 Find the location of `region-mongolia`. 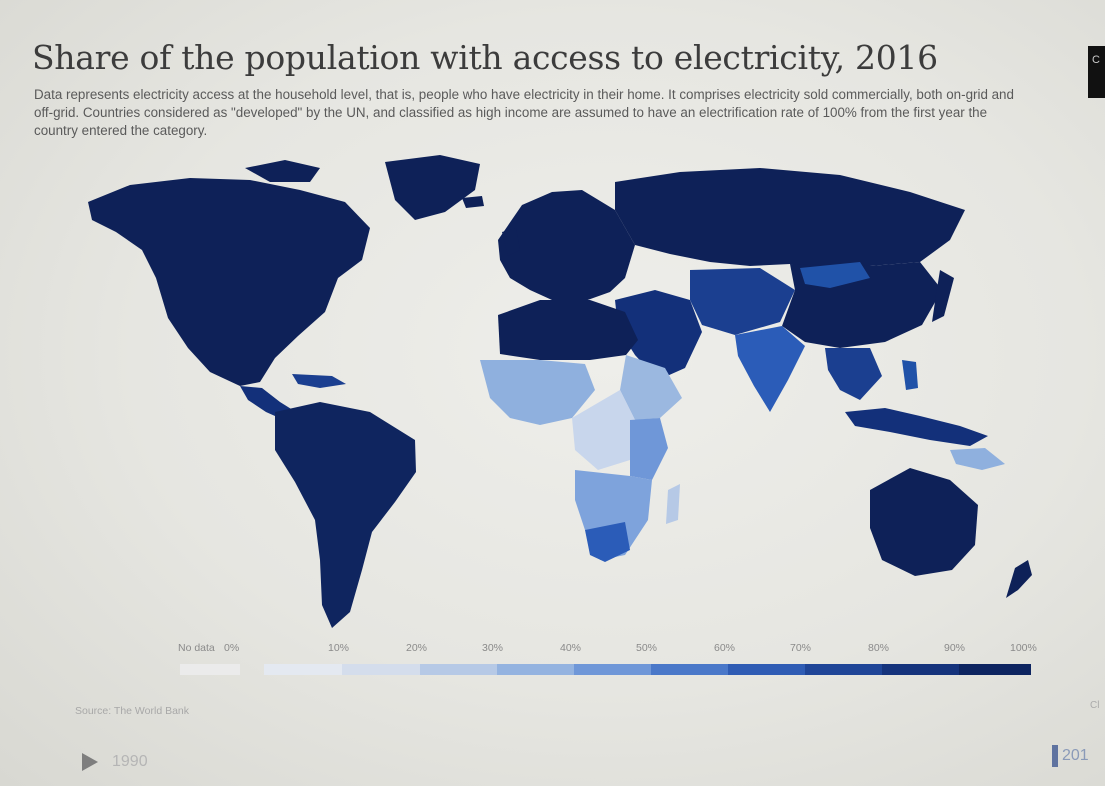

region-mongolia is located at coordinates (835, 275).